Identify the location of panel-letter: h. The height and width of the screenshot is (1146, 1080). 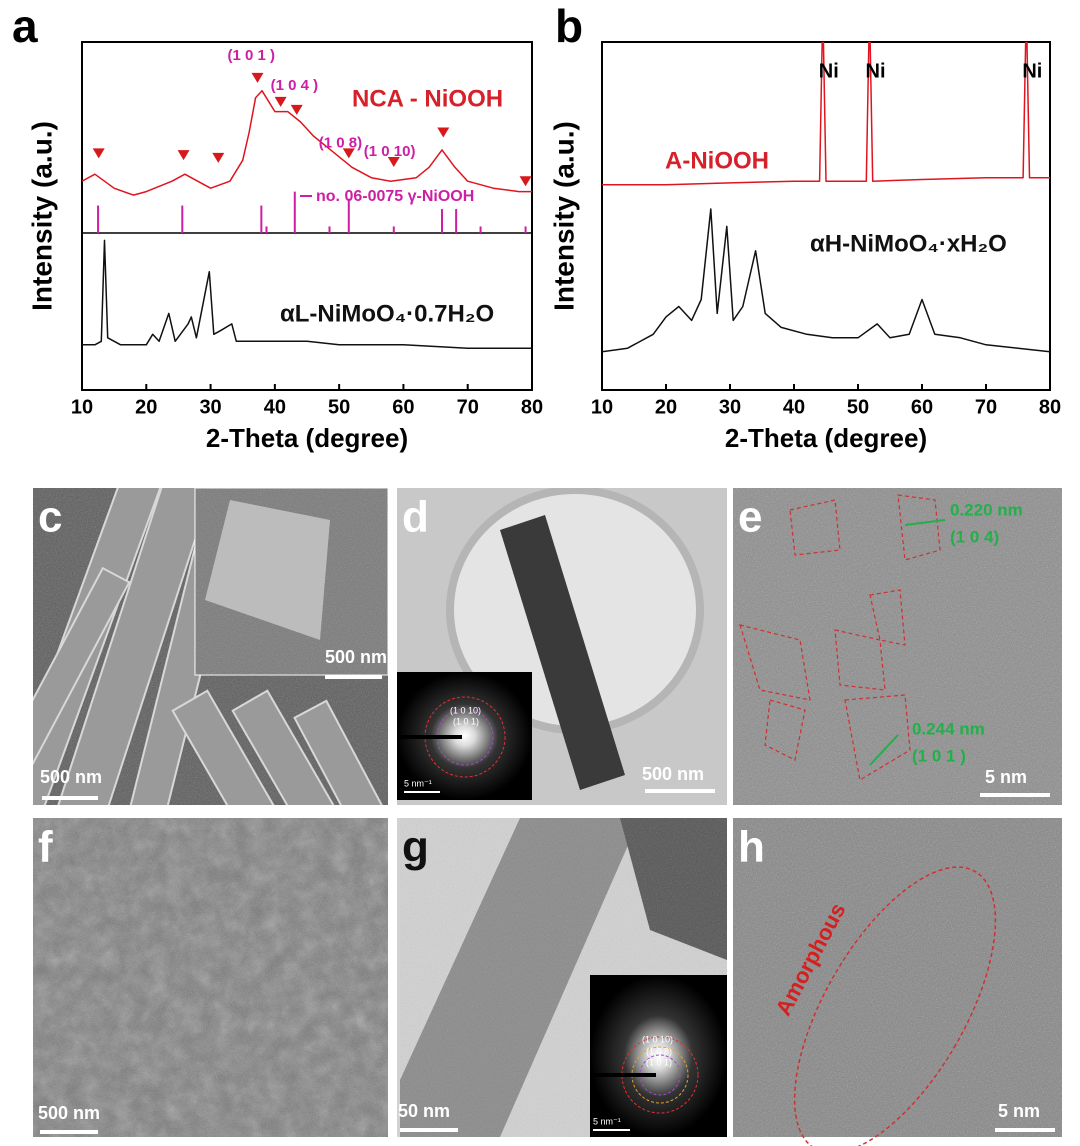
(751, 847).